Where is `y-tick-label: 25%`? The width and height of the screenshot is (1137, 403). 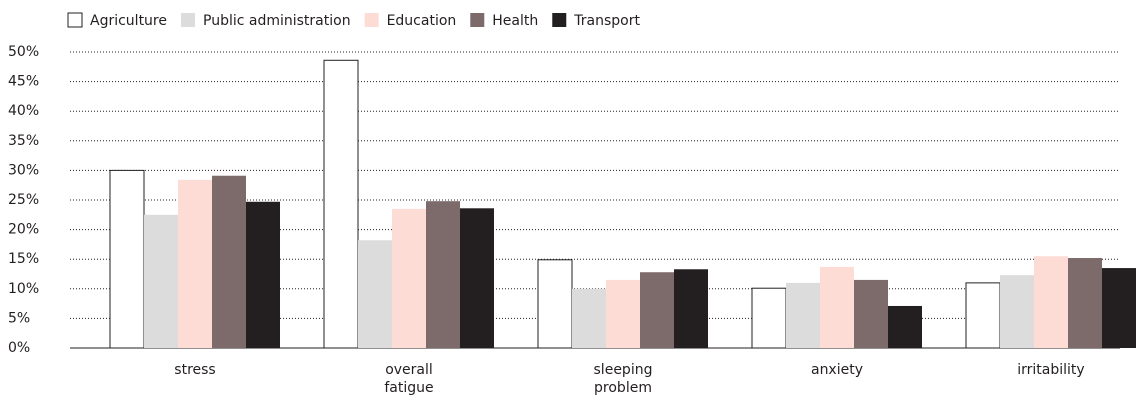 y-tick-label: 25% is located at coordinates (23, 200).